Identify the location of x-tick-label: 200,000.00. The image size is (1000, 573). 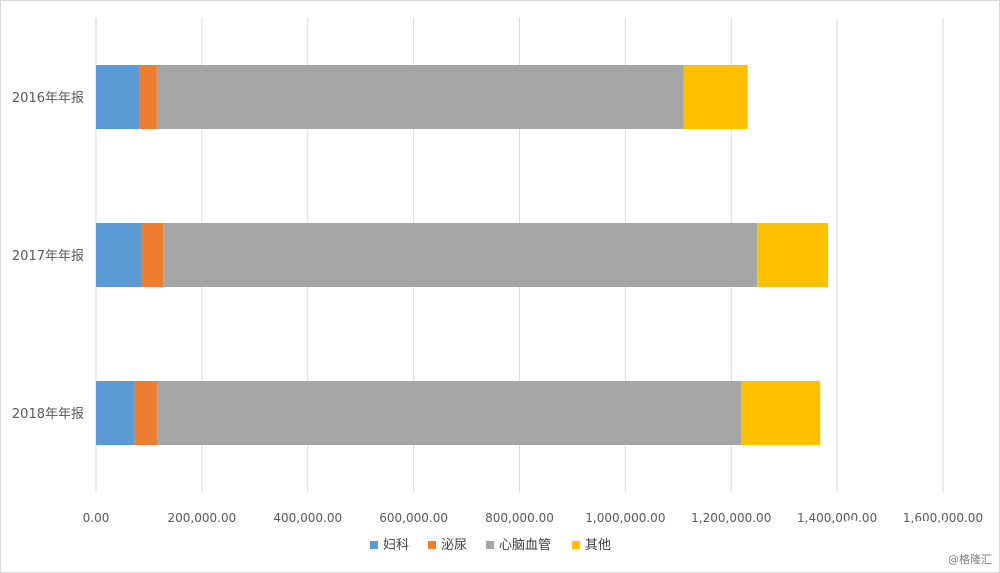
(202, 518).